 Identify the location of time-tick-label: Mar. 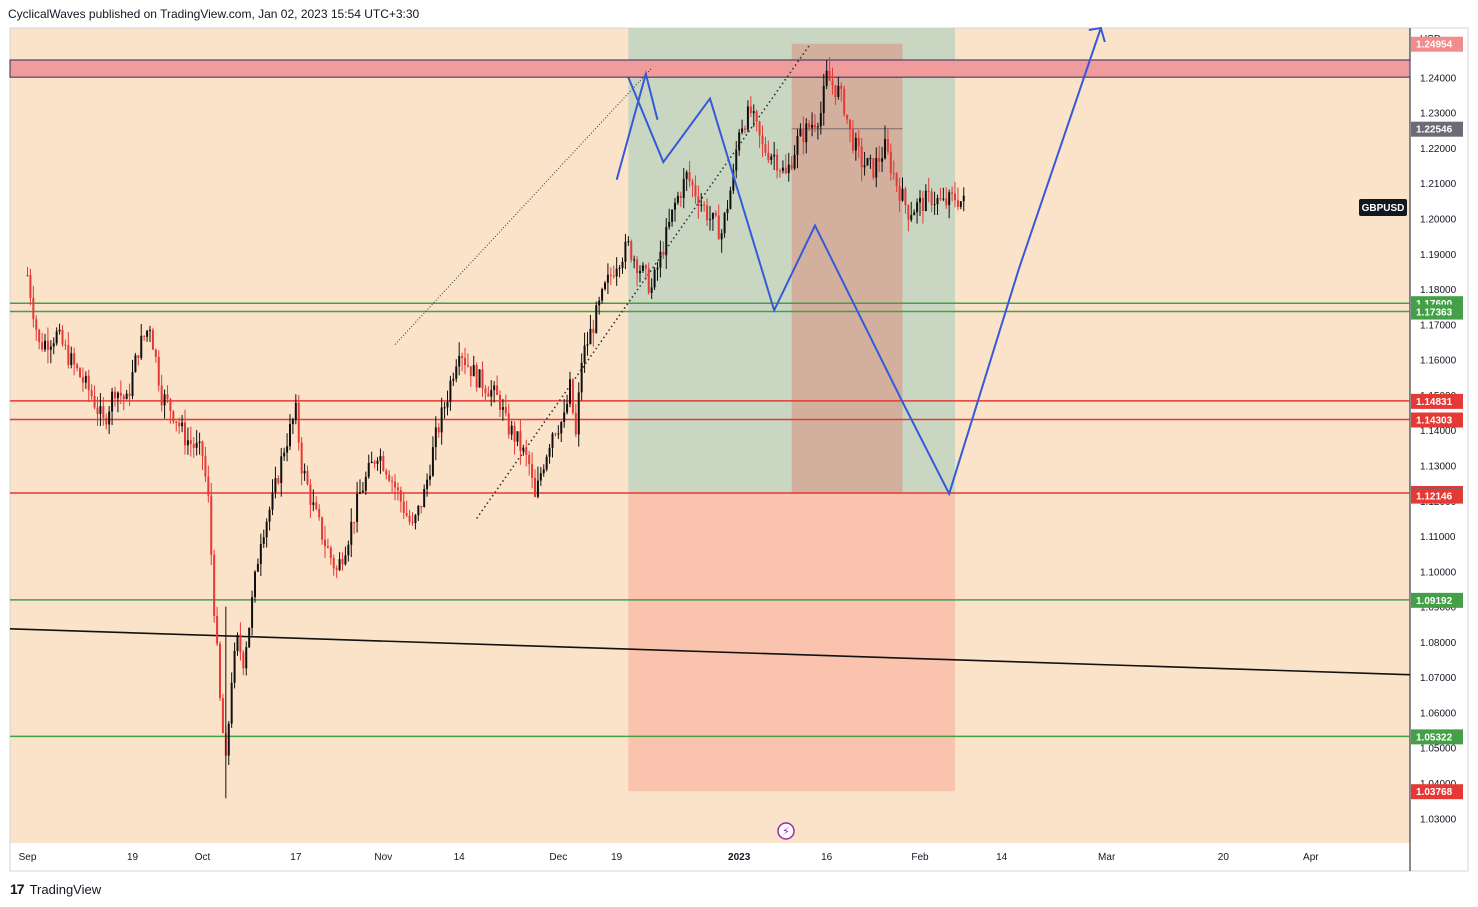
(1107, 857).